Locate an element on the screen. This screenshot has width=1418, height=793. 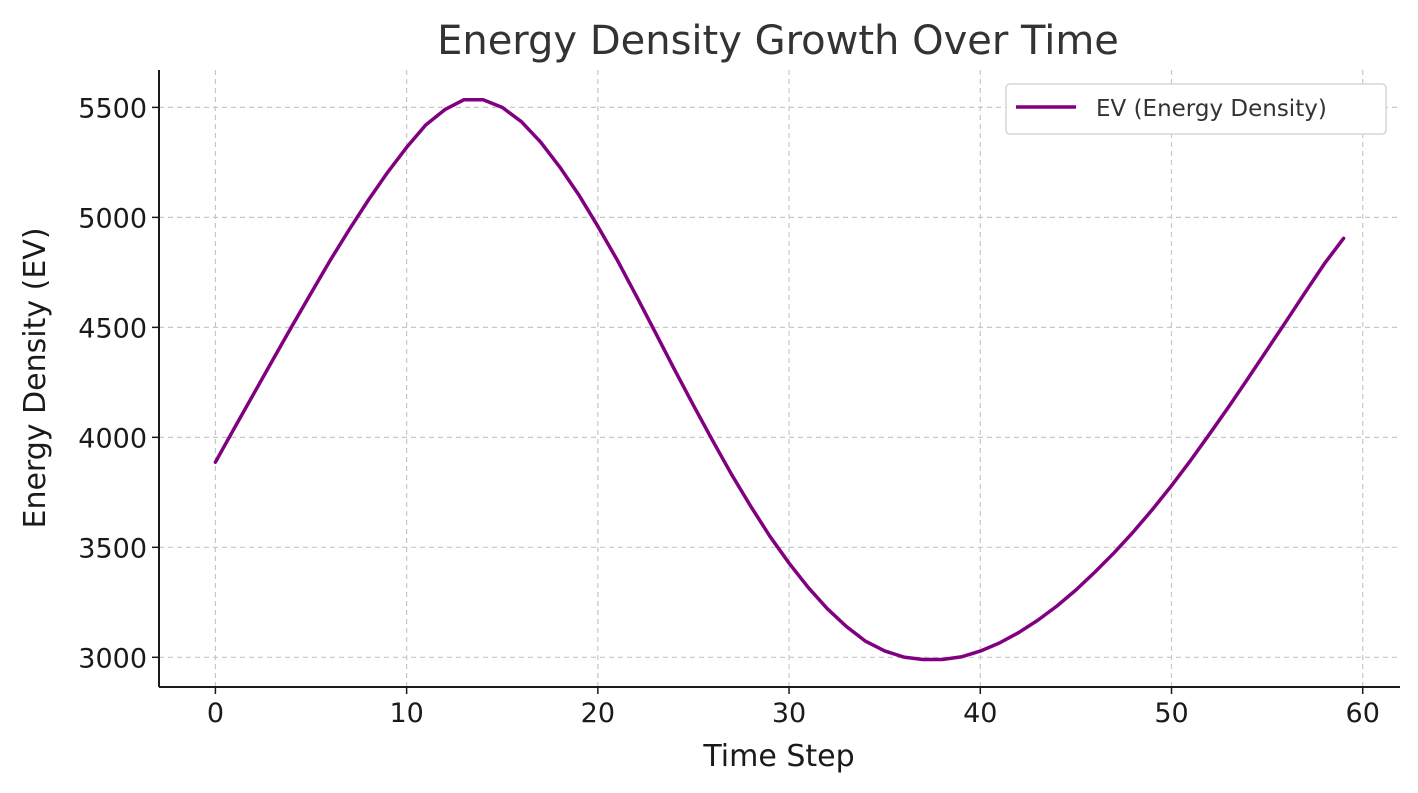
y-tick-label: 4000 is located at coordinates (112, 438).